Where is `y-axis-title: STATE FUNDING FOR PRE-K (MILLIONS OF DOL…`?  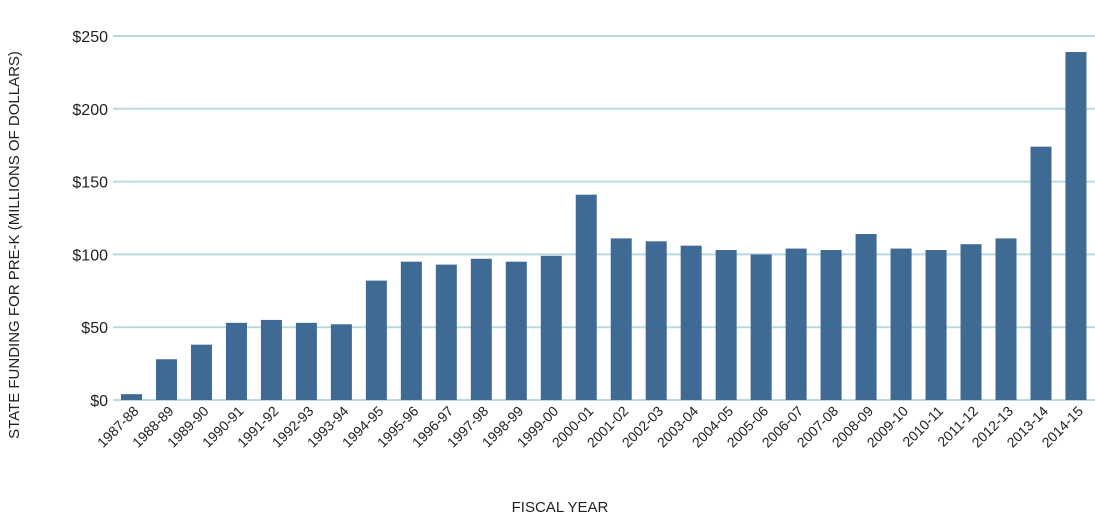
y-axis-title: STATE FUNDING FOR PRE-K (MILLIONS OF DOL… is located at coordinates (14, 245).